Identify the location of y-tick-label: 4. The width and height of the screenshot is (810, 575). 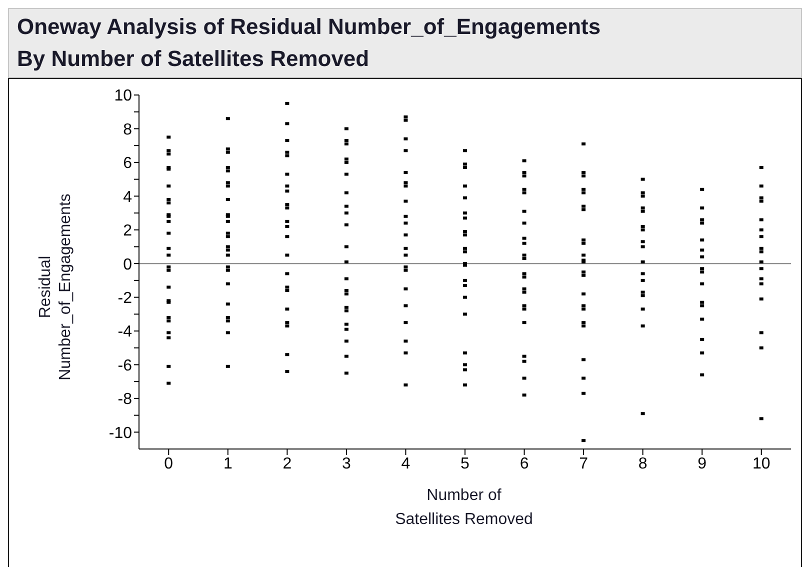
(127, 197).